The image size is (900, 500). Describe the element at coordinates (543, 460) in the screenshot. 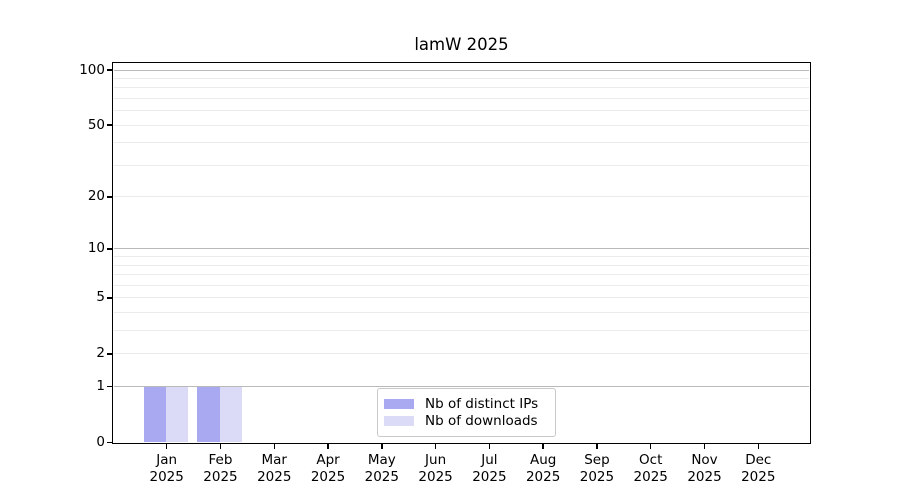

I see `x-tick-month: Aug` at that location.